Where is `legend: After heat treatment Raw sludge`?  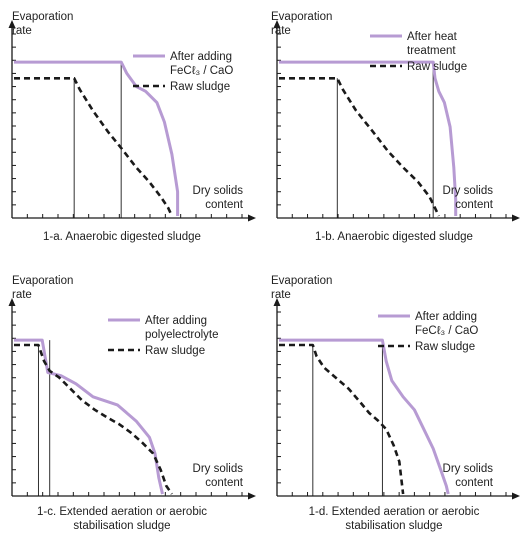 legend: After heat treatment Raw sludge is located at coordinates (418, 52).